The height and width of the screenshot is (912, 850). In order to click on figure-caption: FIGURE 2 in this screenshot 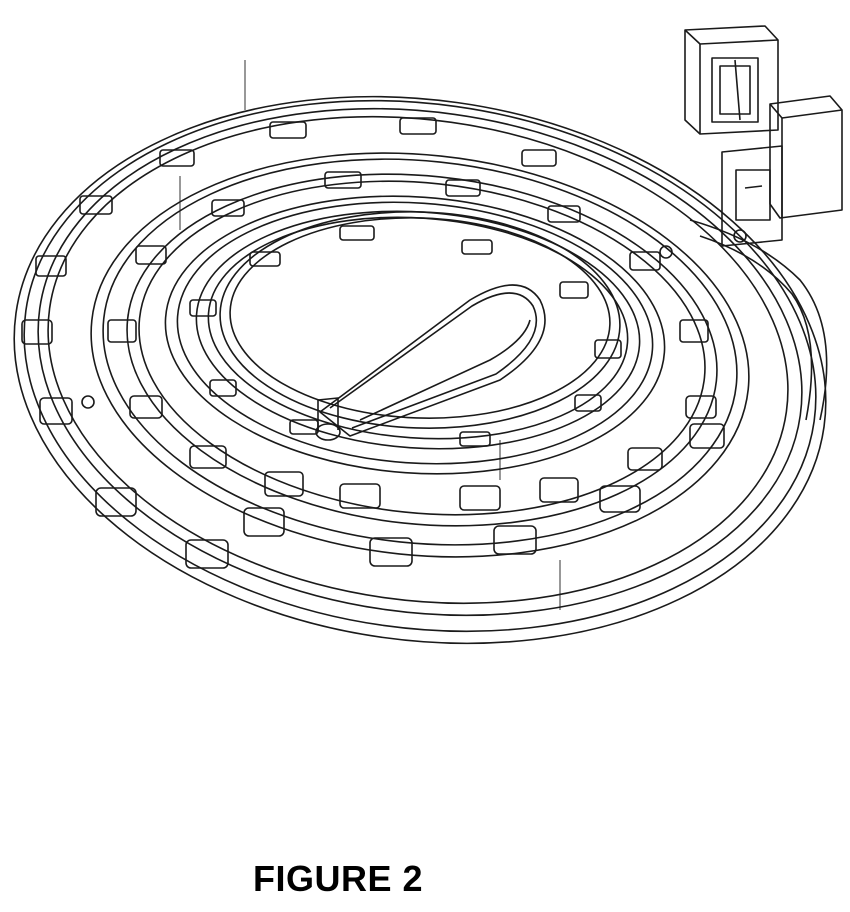, I will do `click(338, 879)`.